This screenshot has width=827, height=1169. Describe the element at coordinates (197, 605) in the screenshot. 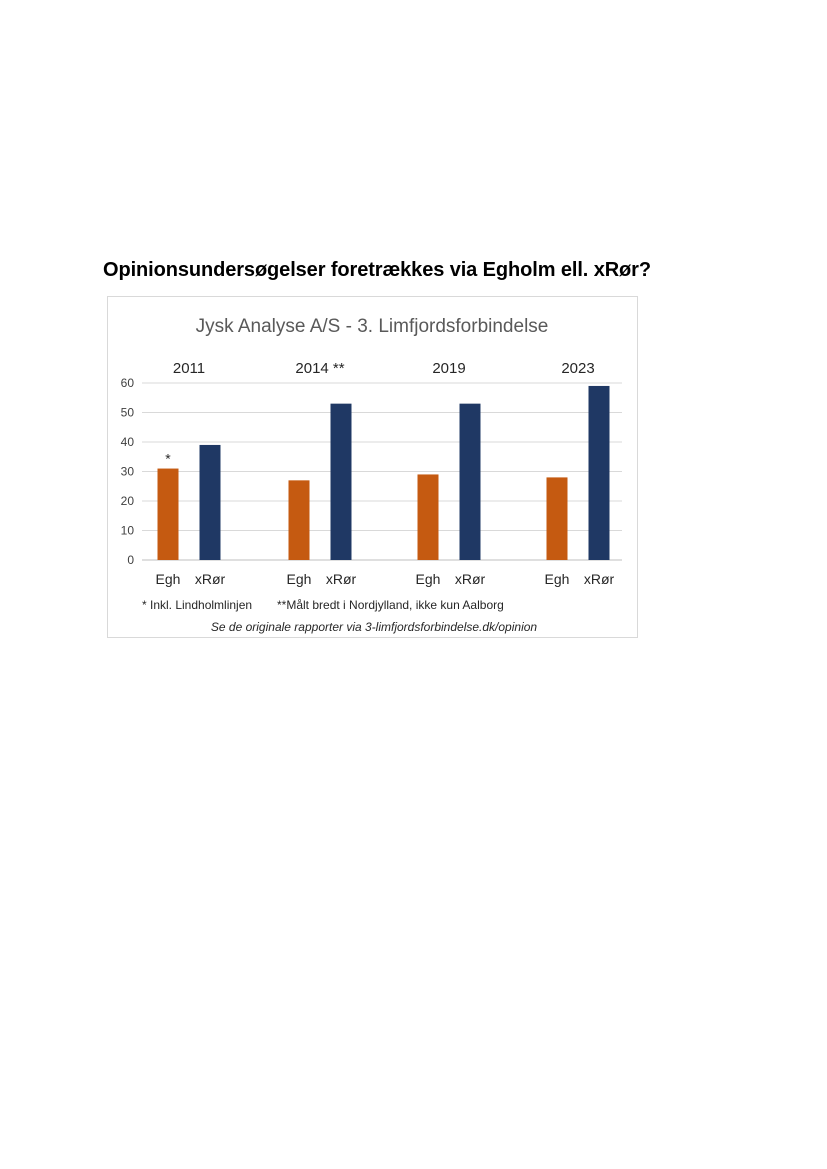

I see `footnote-1: * Inkl. Lindholmlinjen` at that location.